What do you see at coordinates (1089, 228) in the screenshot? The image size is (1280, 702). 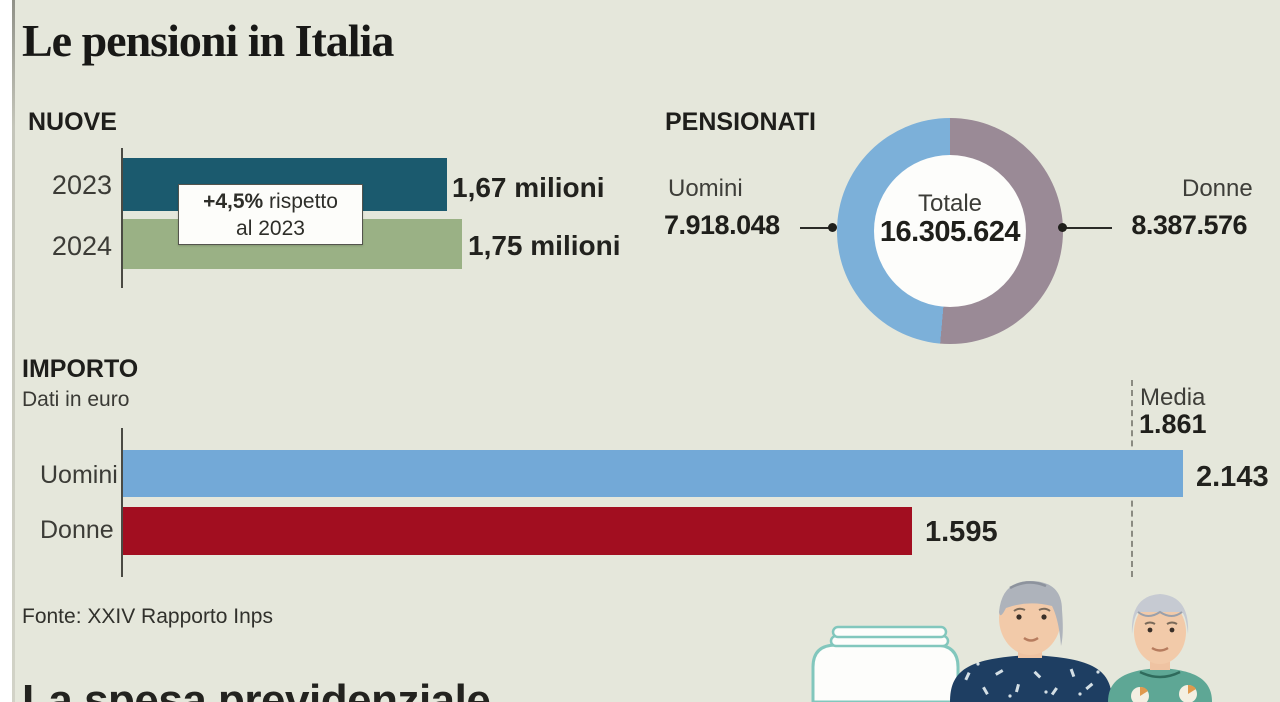 I see `donne-leader-line` at bounding box center [1089, 228].